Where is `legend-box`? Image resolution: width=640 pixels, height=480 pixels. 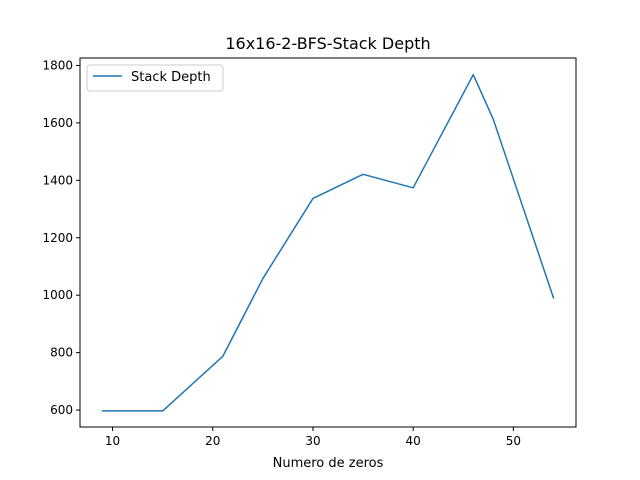 legend-box is located at coordinates (155, 78).